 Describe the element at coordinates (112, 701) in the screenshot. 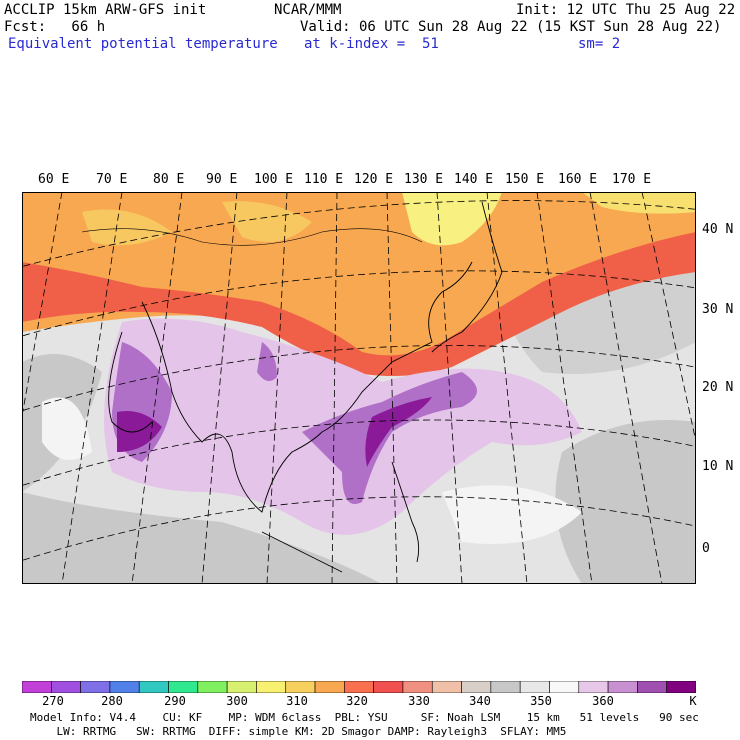

I see `colorbar-label: 280` at that location.